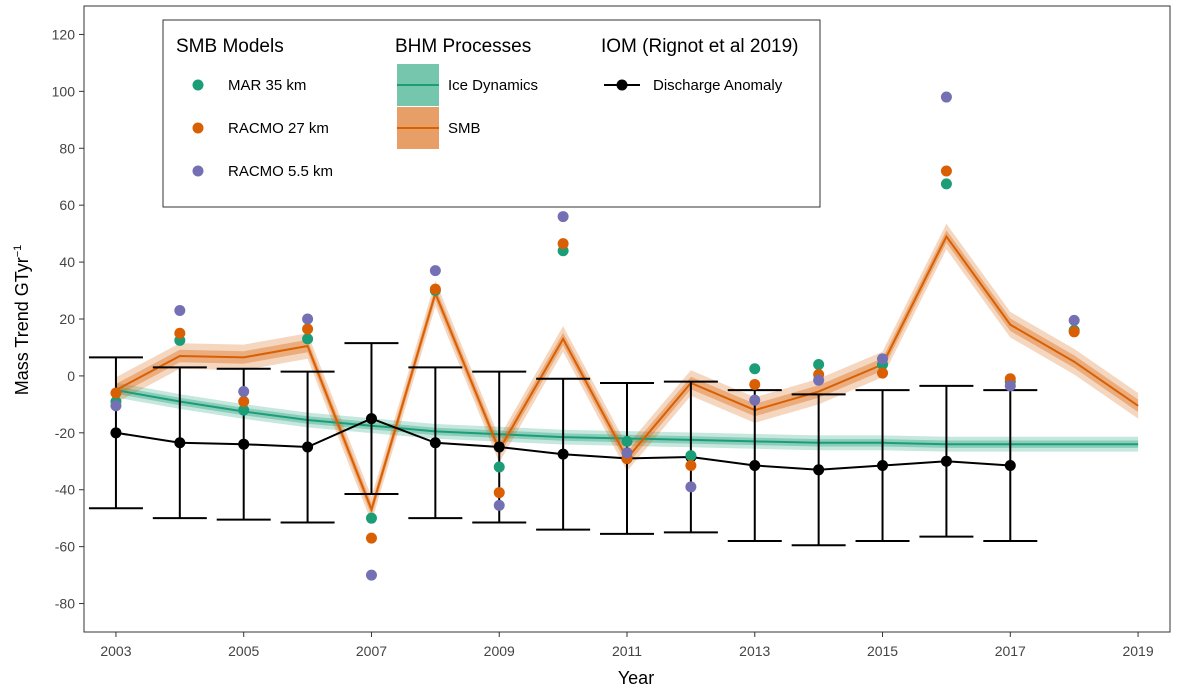 The height and width of the screenshot is (688, 1184). What do you see at coordinates (115, 651) in the screenshot?
I see `x-tick-label: 2003` at bounding box center [115, 651].